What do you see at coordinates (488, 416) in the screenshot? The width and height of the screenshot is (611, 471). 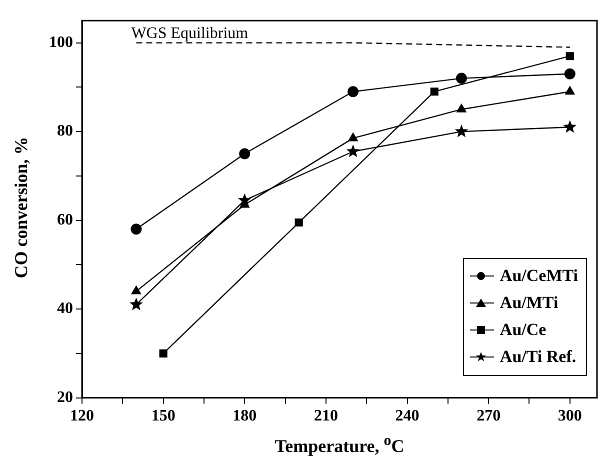 I see `x-tick-label: 270` at bounding box center [488, 416].